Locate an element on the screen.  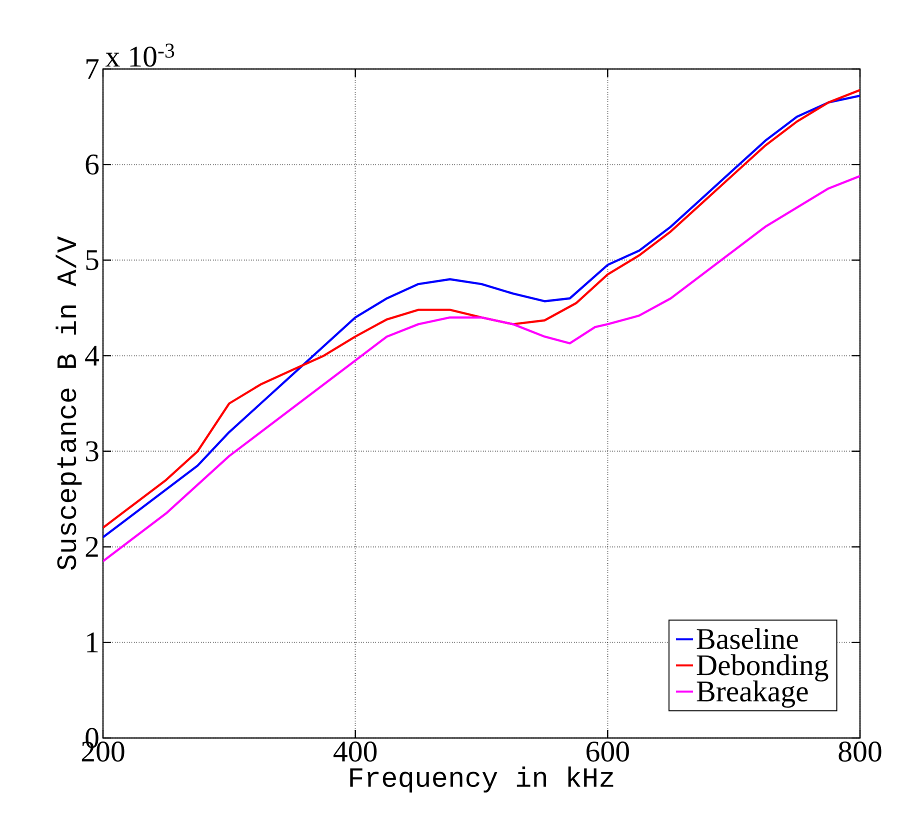
x-tick-label: 600 is located at coordinates (607, 752).